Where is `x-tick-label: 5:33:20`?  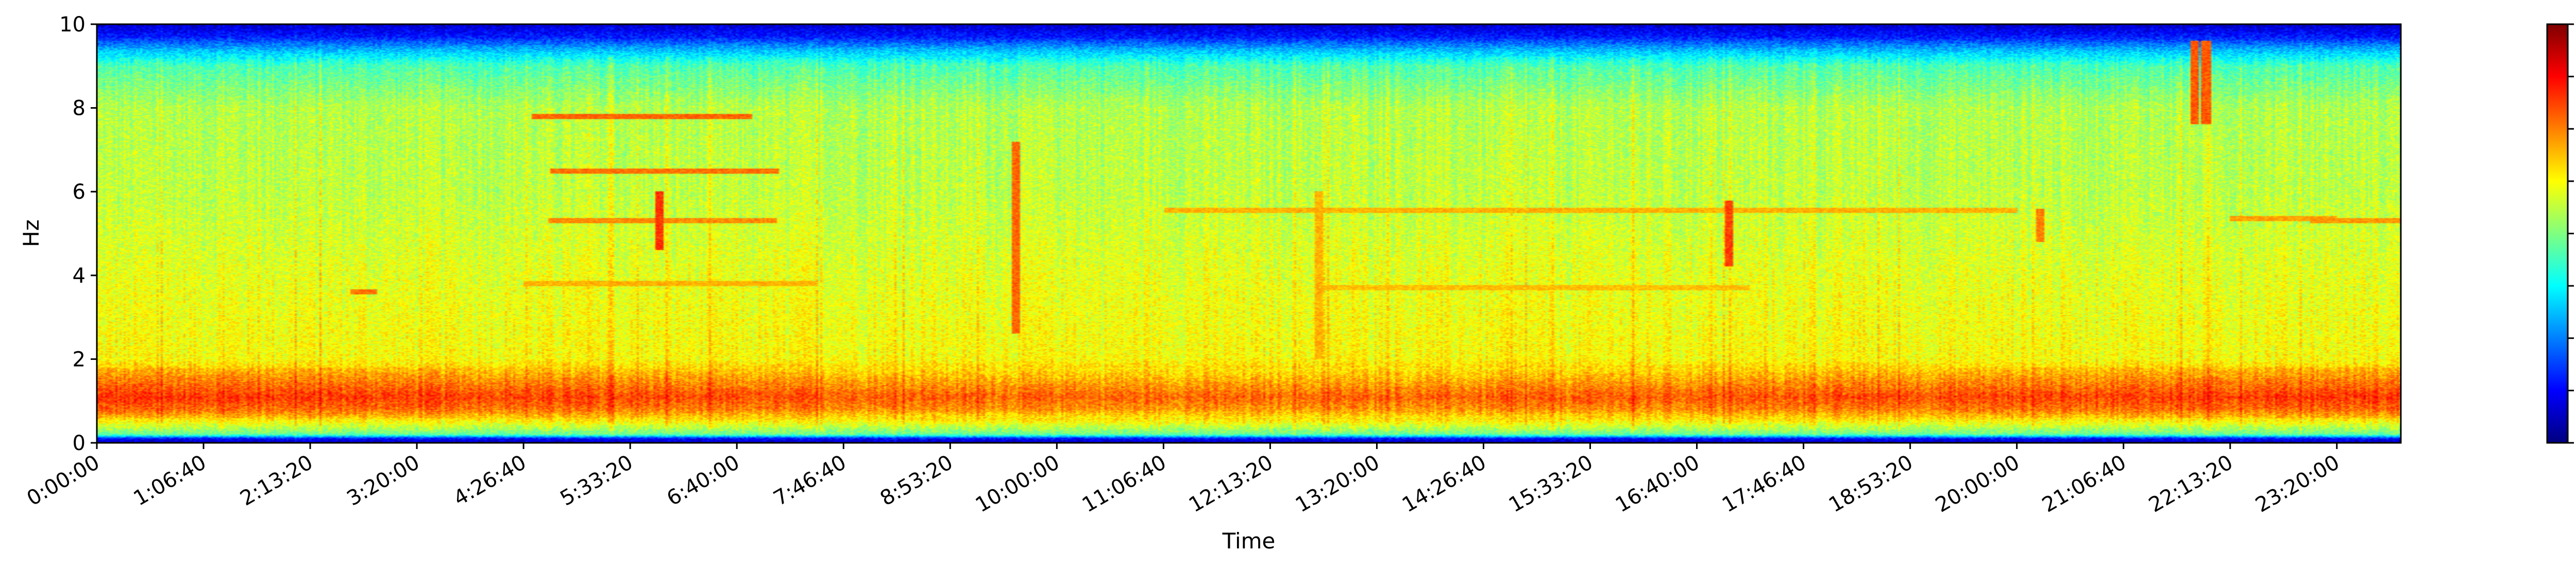
x-tick-label: 5:33:20 is located at coordinates (596, 481).